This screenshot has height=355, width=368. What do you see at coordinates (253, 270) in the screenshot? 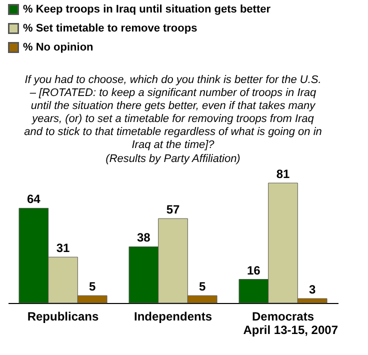
I see `data-label: 16` at bounding box center [253, 270].